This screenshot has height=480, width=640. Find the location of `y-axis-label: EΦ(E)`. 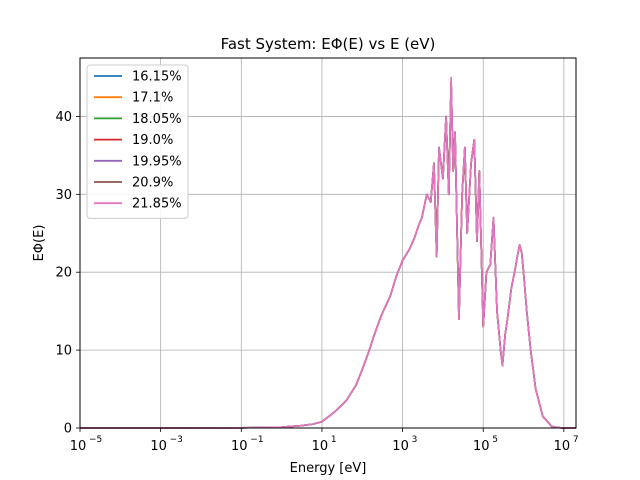

y-axis-label: EΦ(E) is located at coordinates (39, 243).